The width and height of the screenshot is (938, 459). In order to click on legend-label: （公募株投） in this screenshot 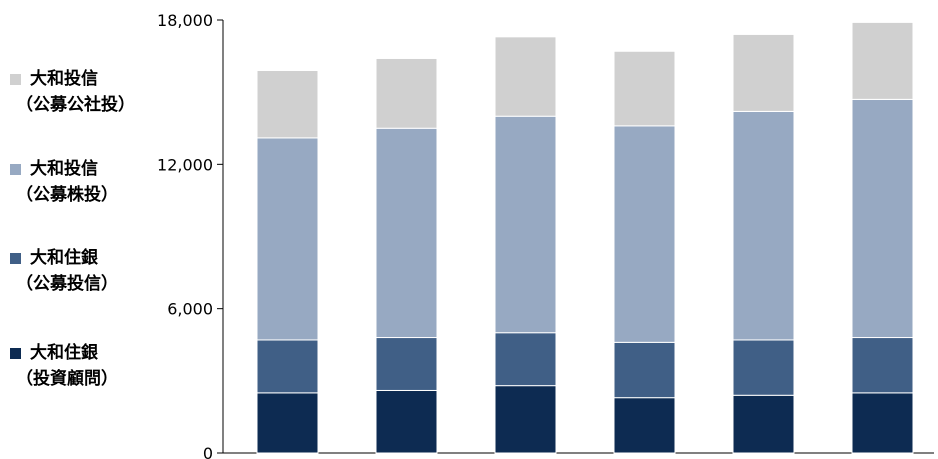, I will do `click(67, 195)`.